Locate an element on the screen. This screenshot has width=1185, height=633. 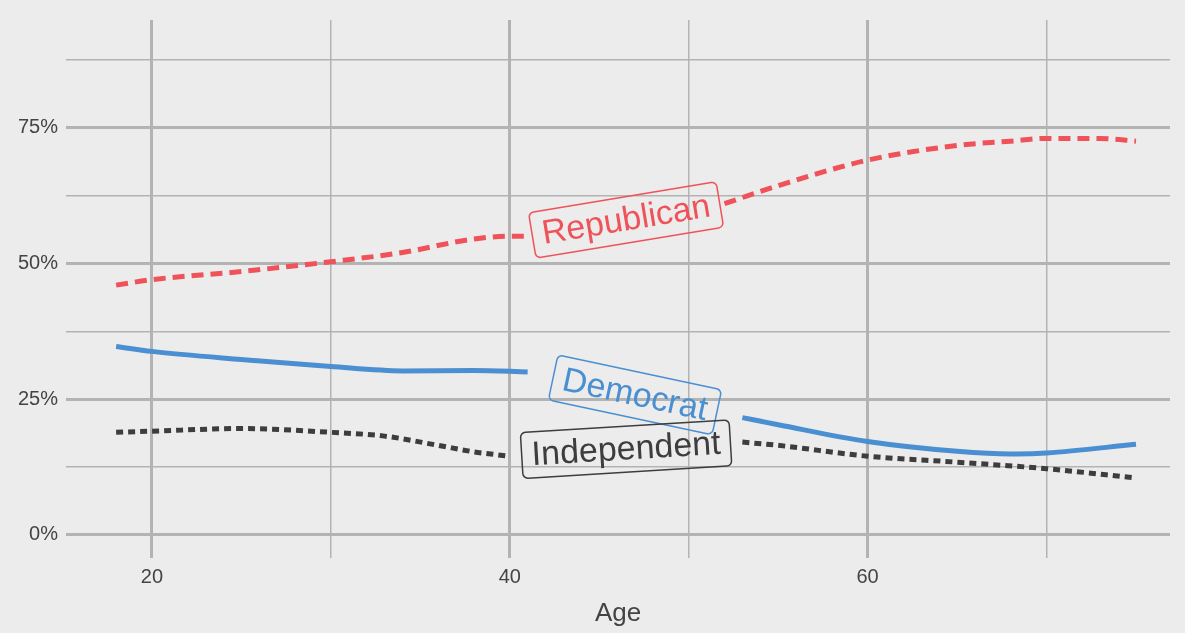
x-tick-label: 60 is located at coordinates (867, 576).